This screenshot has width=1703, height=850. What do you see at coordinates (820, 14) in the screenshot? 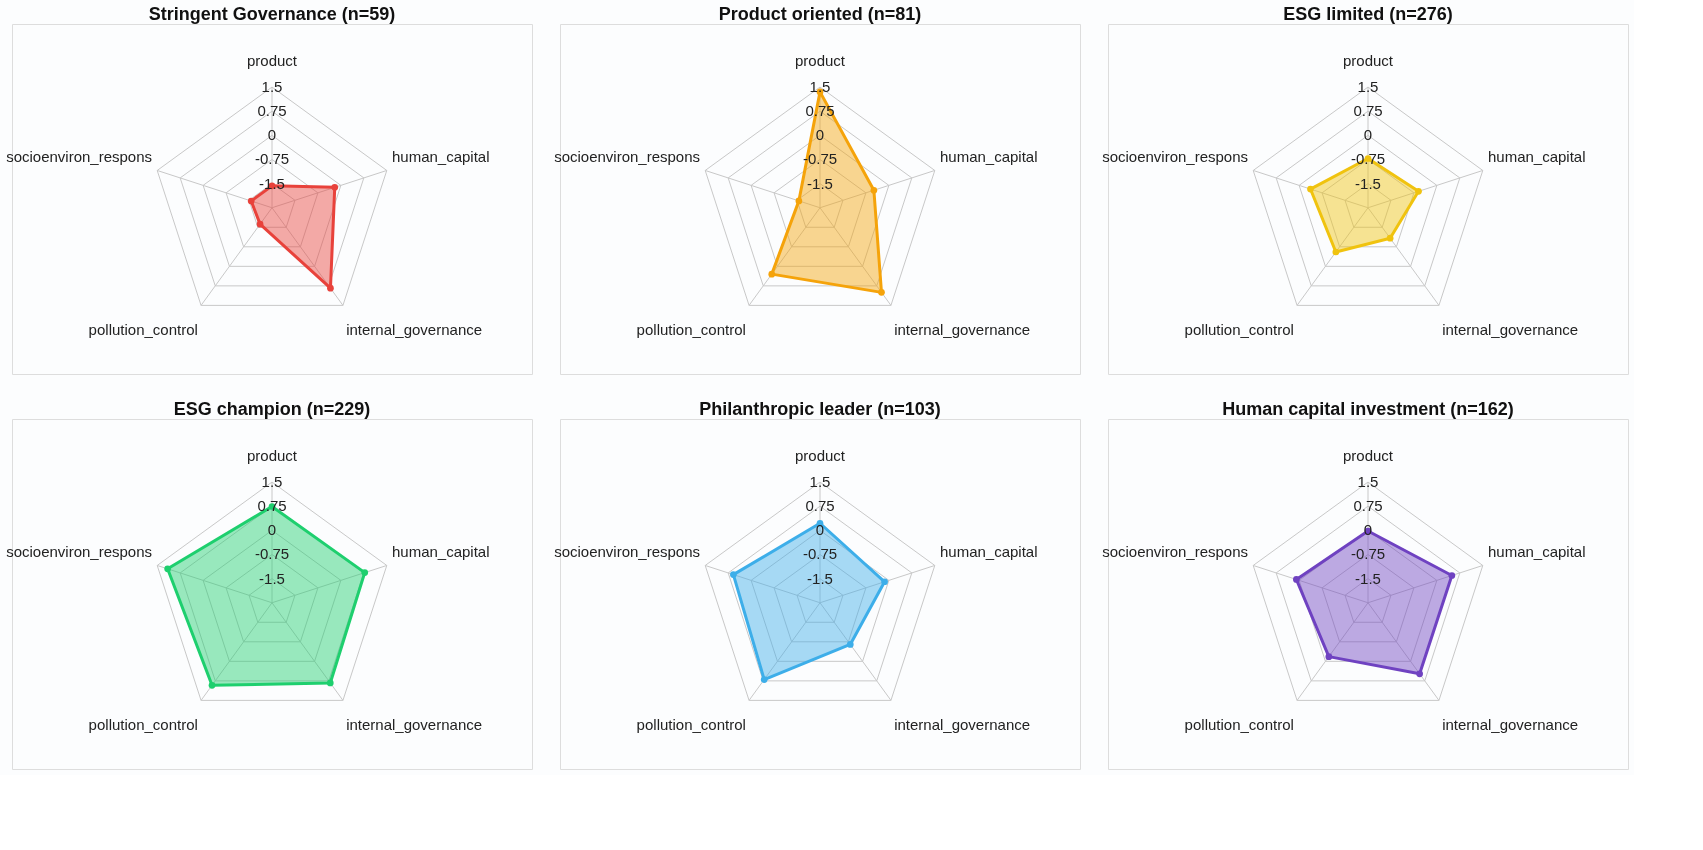
I see `chart-title: Product oriented (n=81)` at bounding box center [820, 14].